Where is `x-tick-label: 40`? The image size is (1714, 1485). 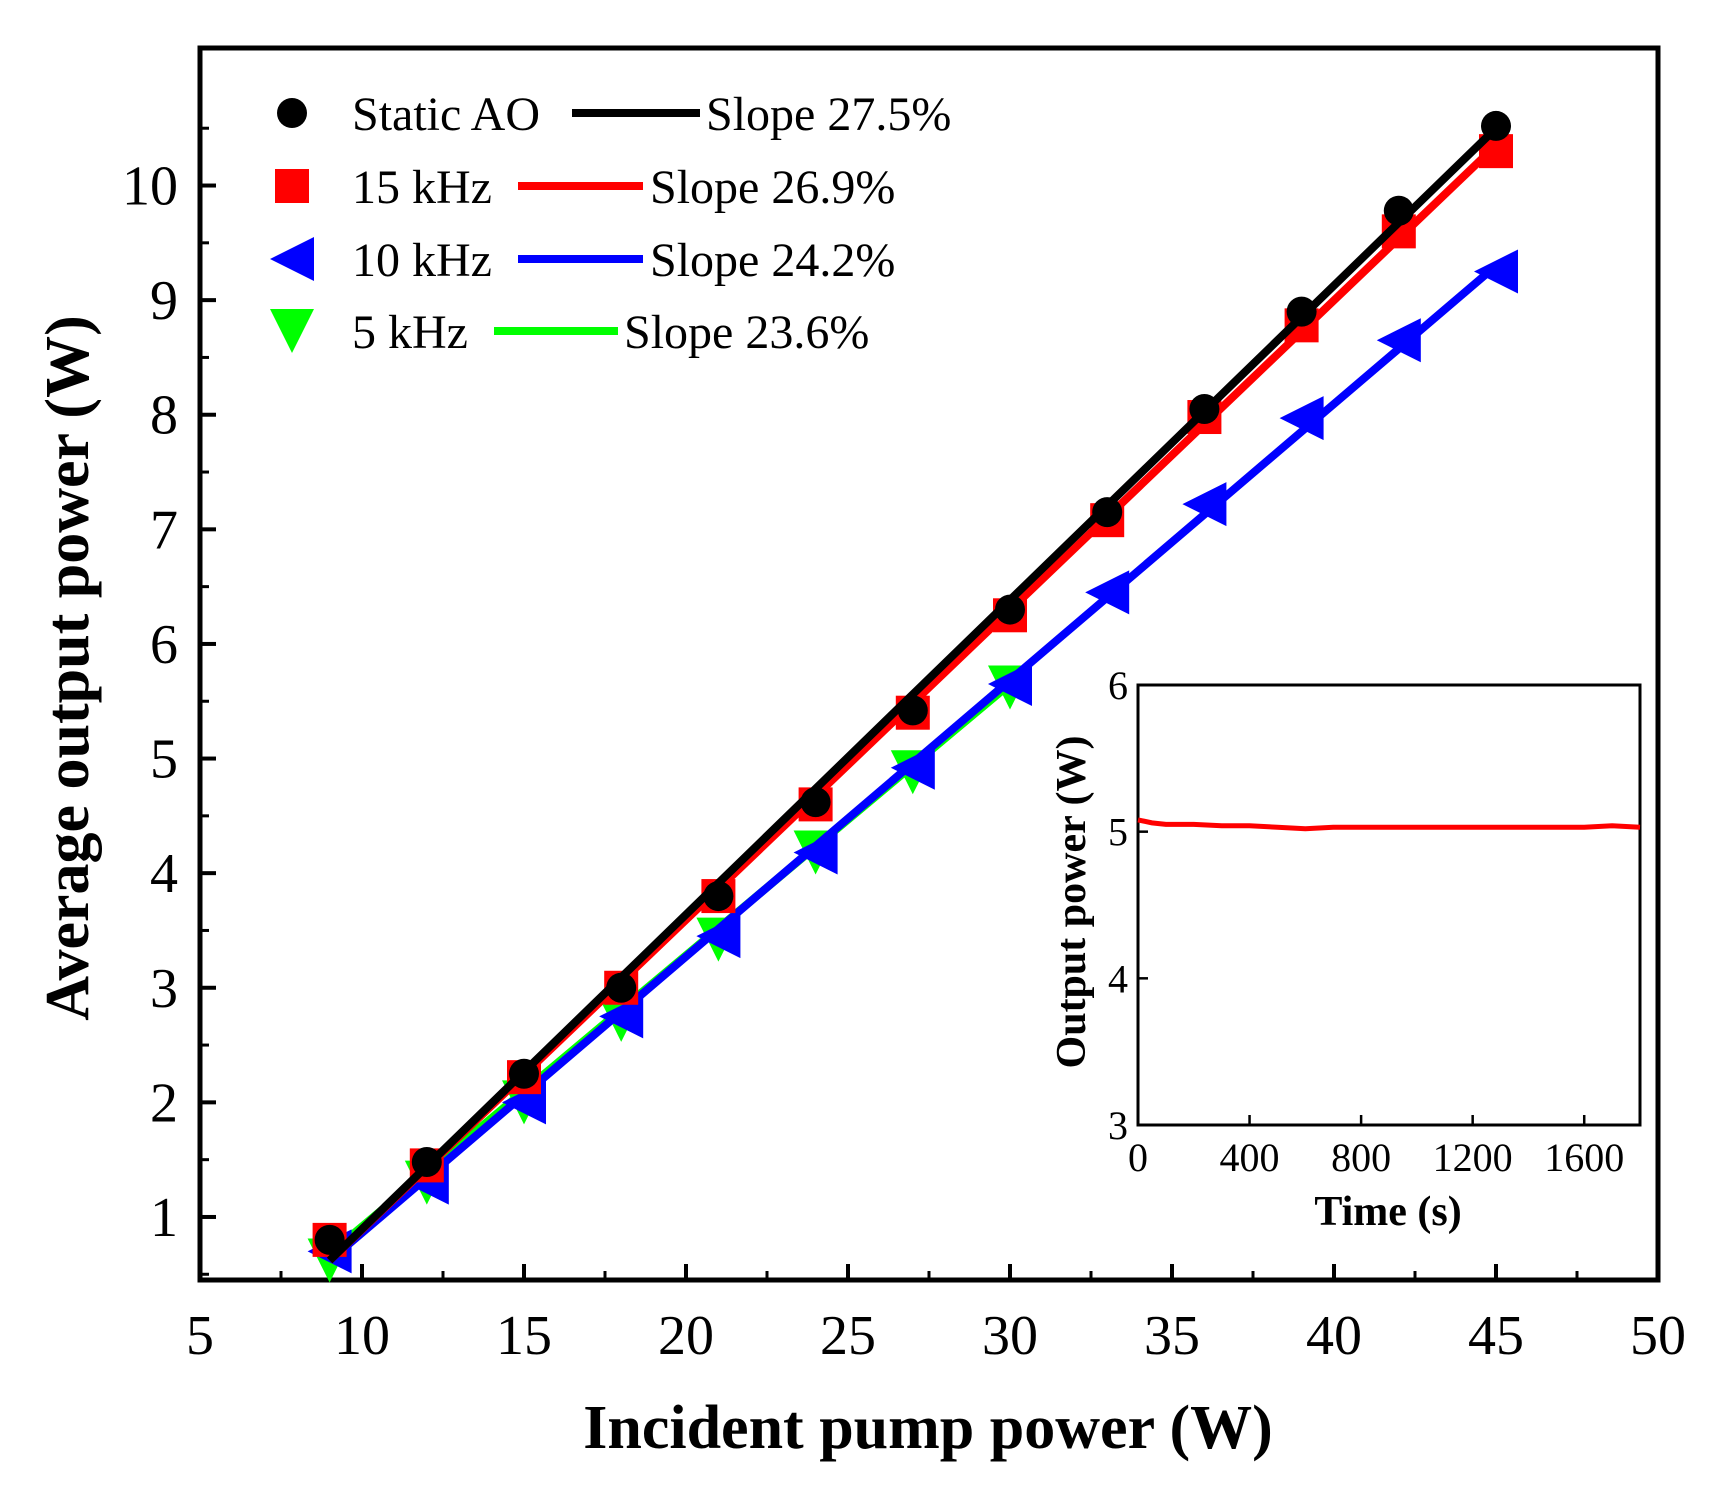 x-tick-label: 40 is located at coordinates (1334, 1336).